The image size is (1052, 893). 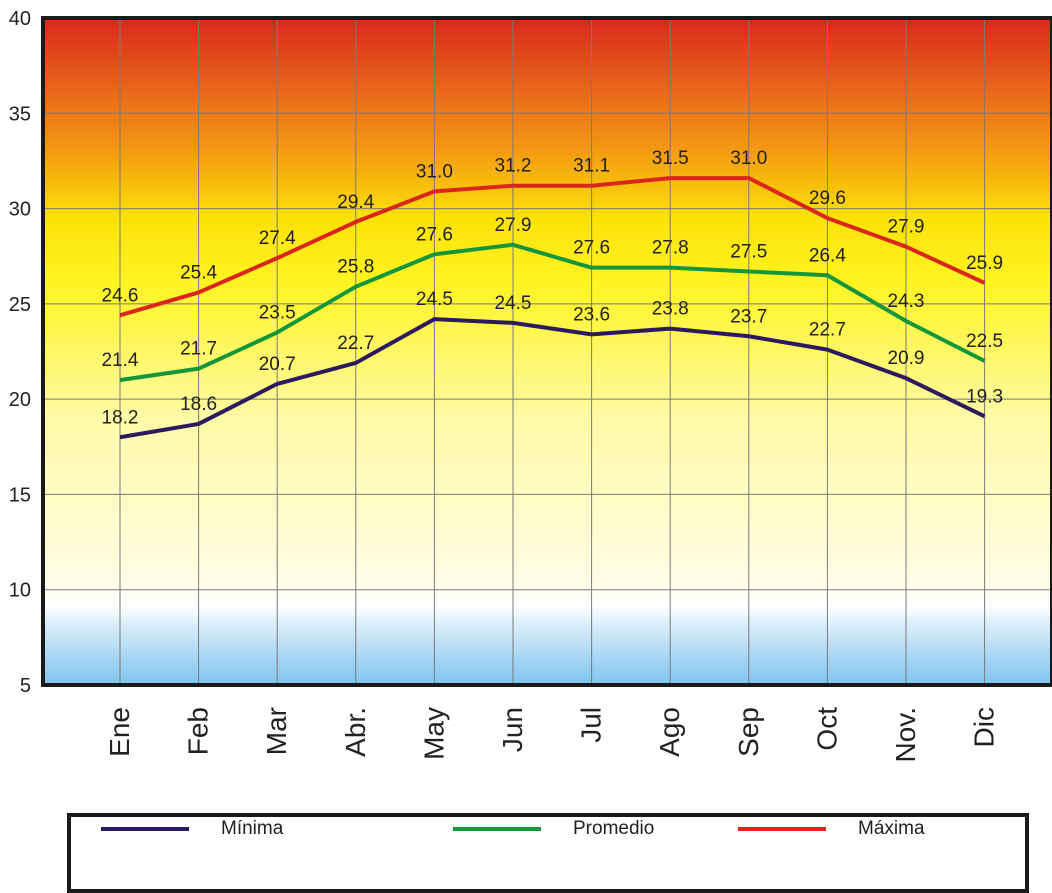 What do you see at coordinates (145, 829) in the screenshot?
I see `legend-swatch-minima` at bounding box center [145, 829].